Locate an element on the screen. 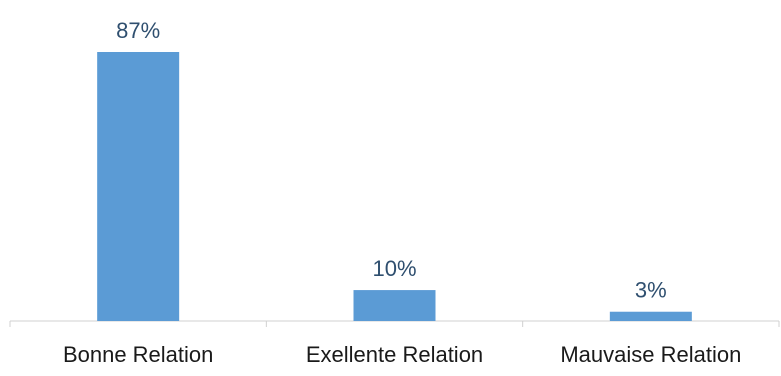 The image size is (781, 376). bar-bonne-relation is located at coordinates (138, 186).